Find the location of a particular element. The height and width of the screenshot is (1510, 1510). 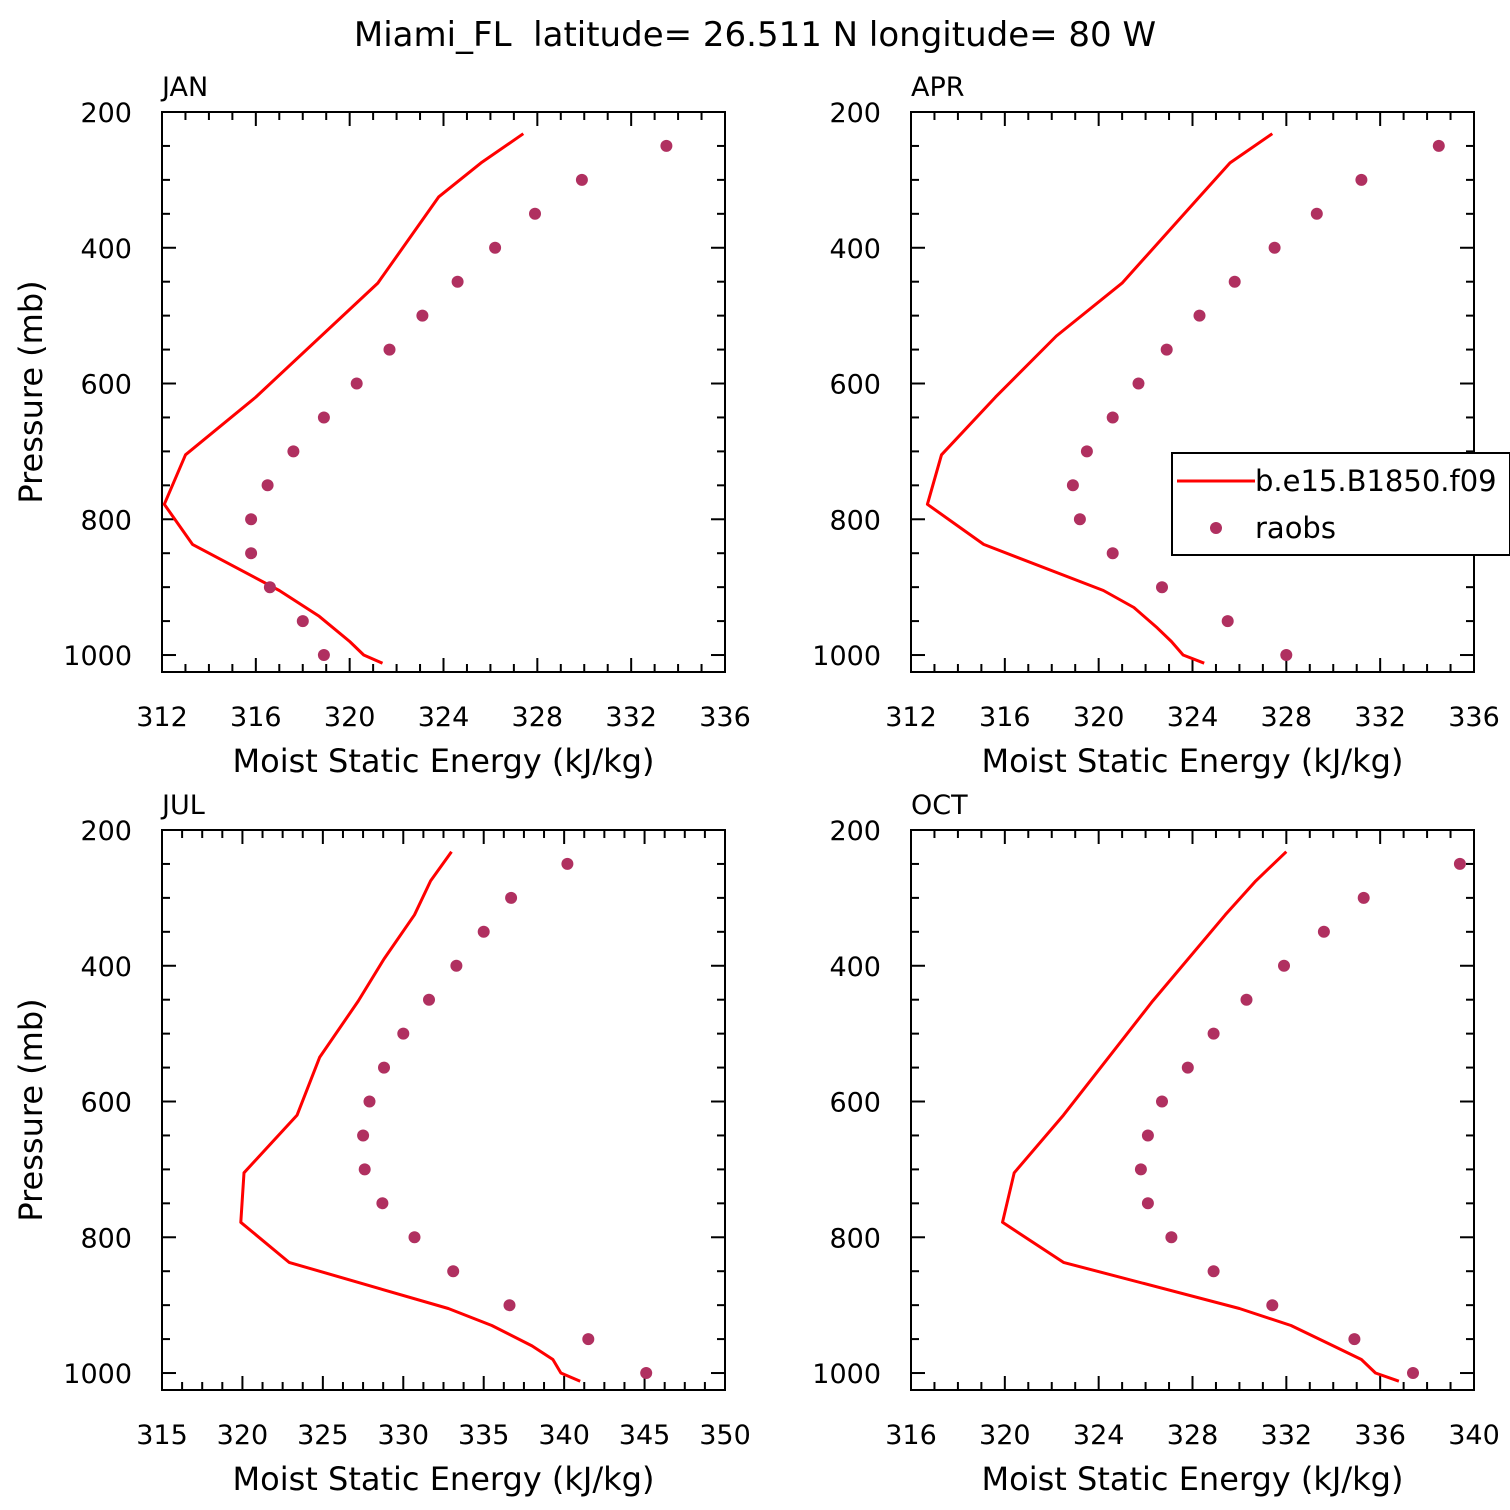

panel-title: OCT is located at coordinates (939, 805).